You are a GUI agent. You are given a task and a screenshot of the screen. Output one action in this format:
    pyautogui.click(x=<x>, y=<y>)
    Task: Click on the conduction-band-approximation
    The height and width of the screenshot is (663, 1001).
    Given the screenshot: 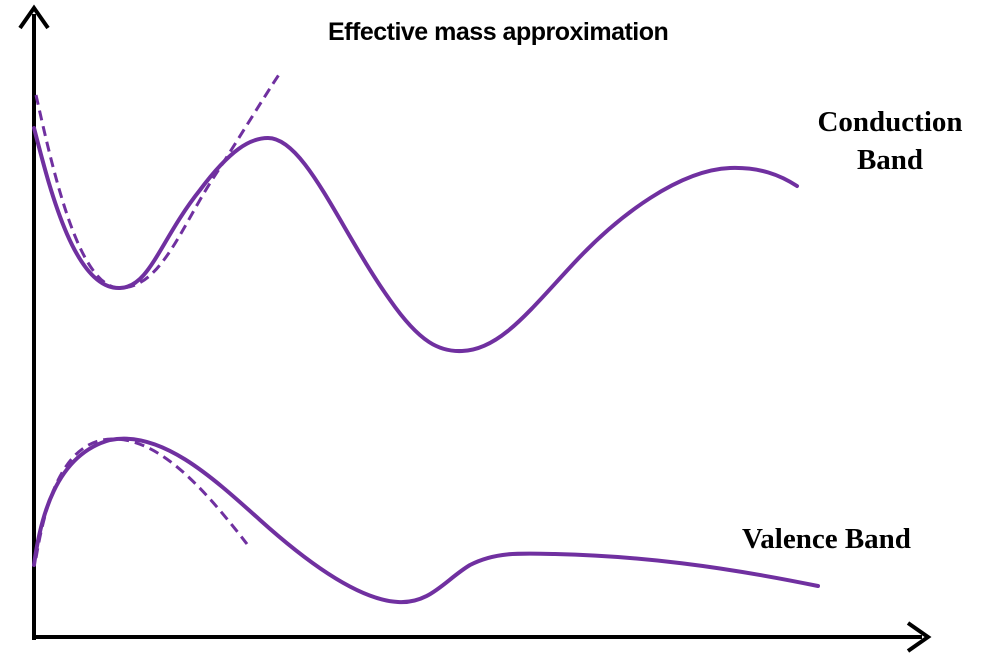 What is the action you would take?
    pyautogui.click(x=158, y=181)
    